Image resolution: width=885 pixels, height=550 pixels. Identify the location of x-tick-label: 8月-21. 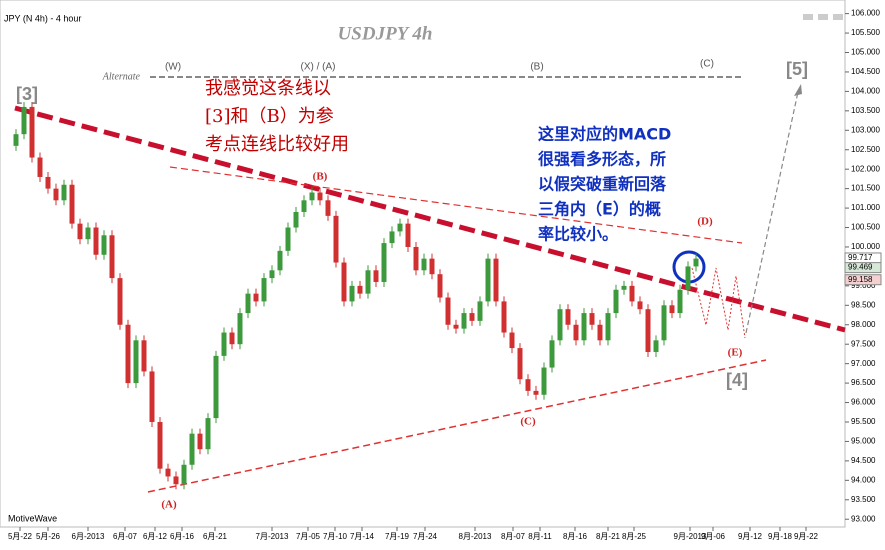
(608, 536).